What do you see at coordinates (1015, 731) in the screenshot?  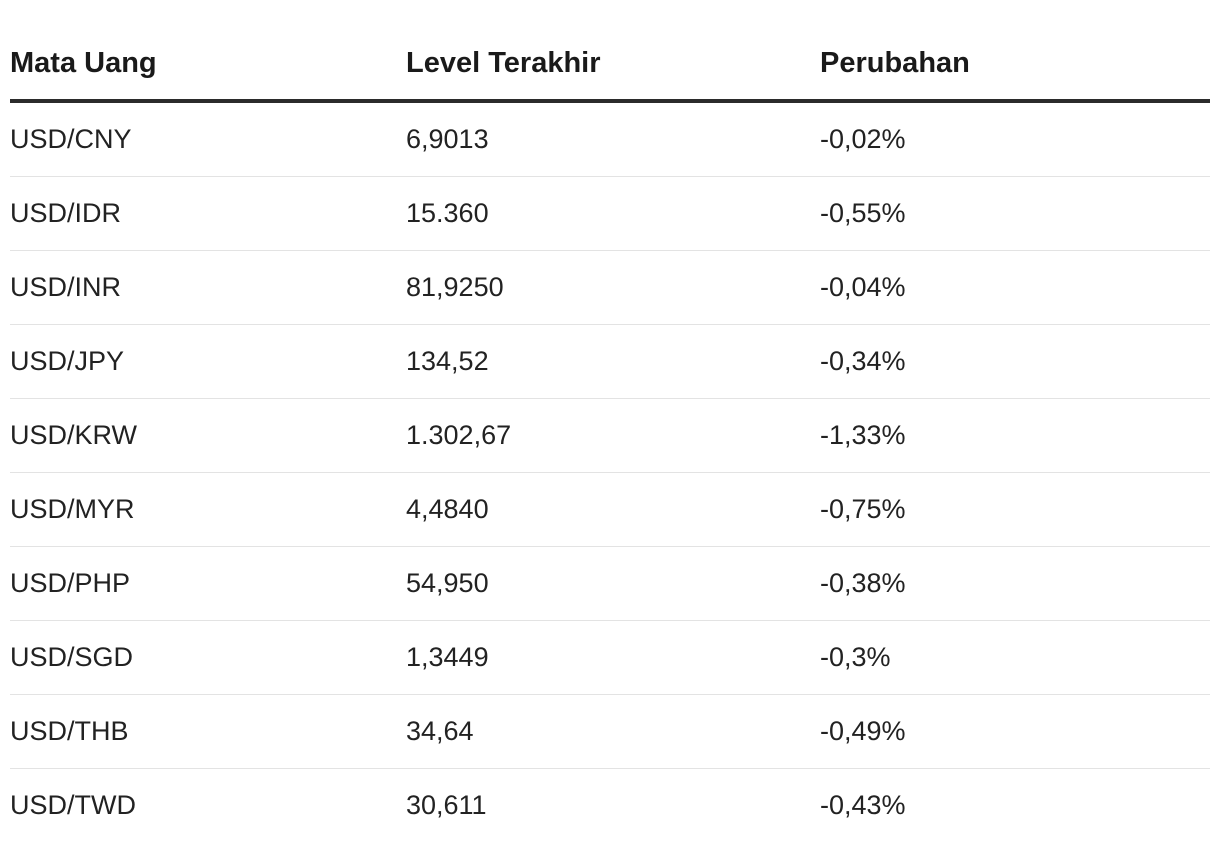 I see `change-cell: -0,49%` at bounding box center [1015, 731].